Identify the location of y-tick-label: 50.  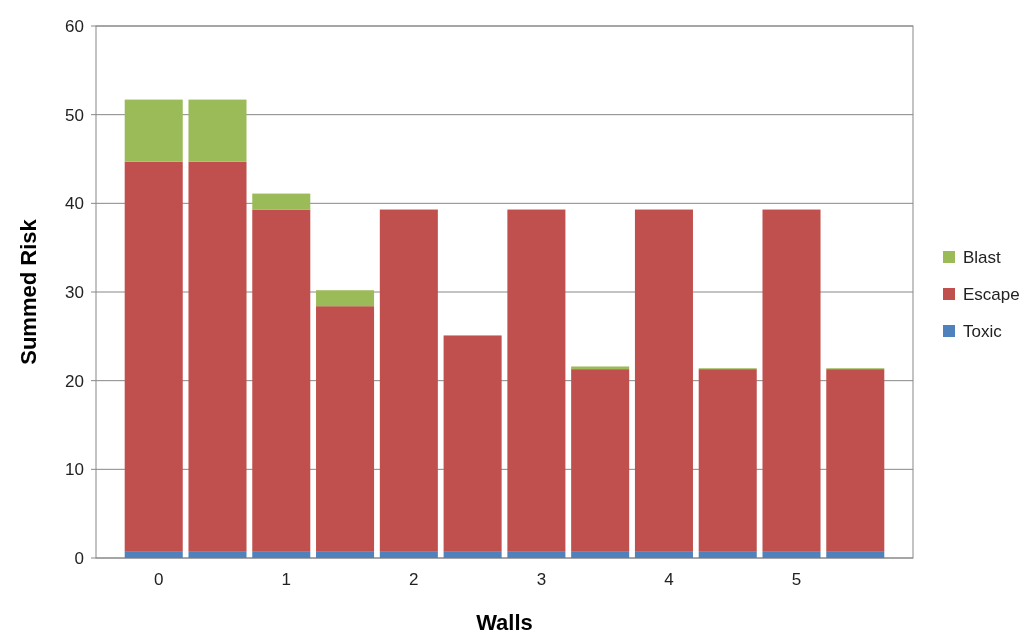
(74, 115).